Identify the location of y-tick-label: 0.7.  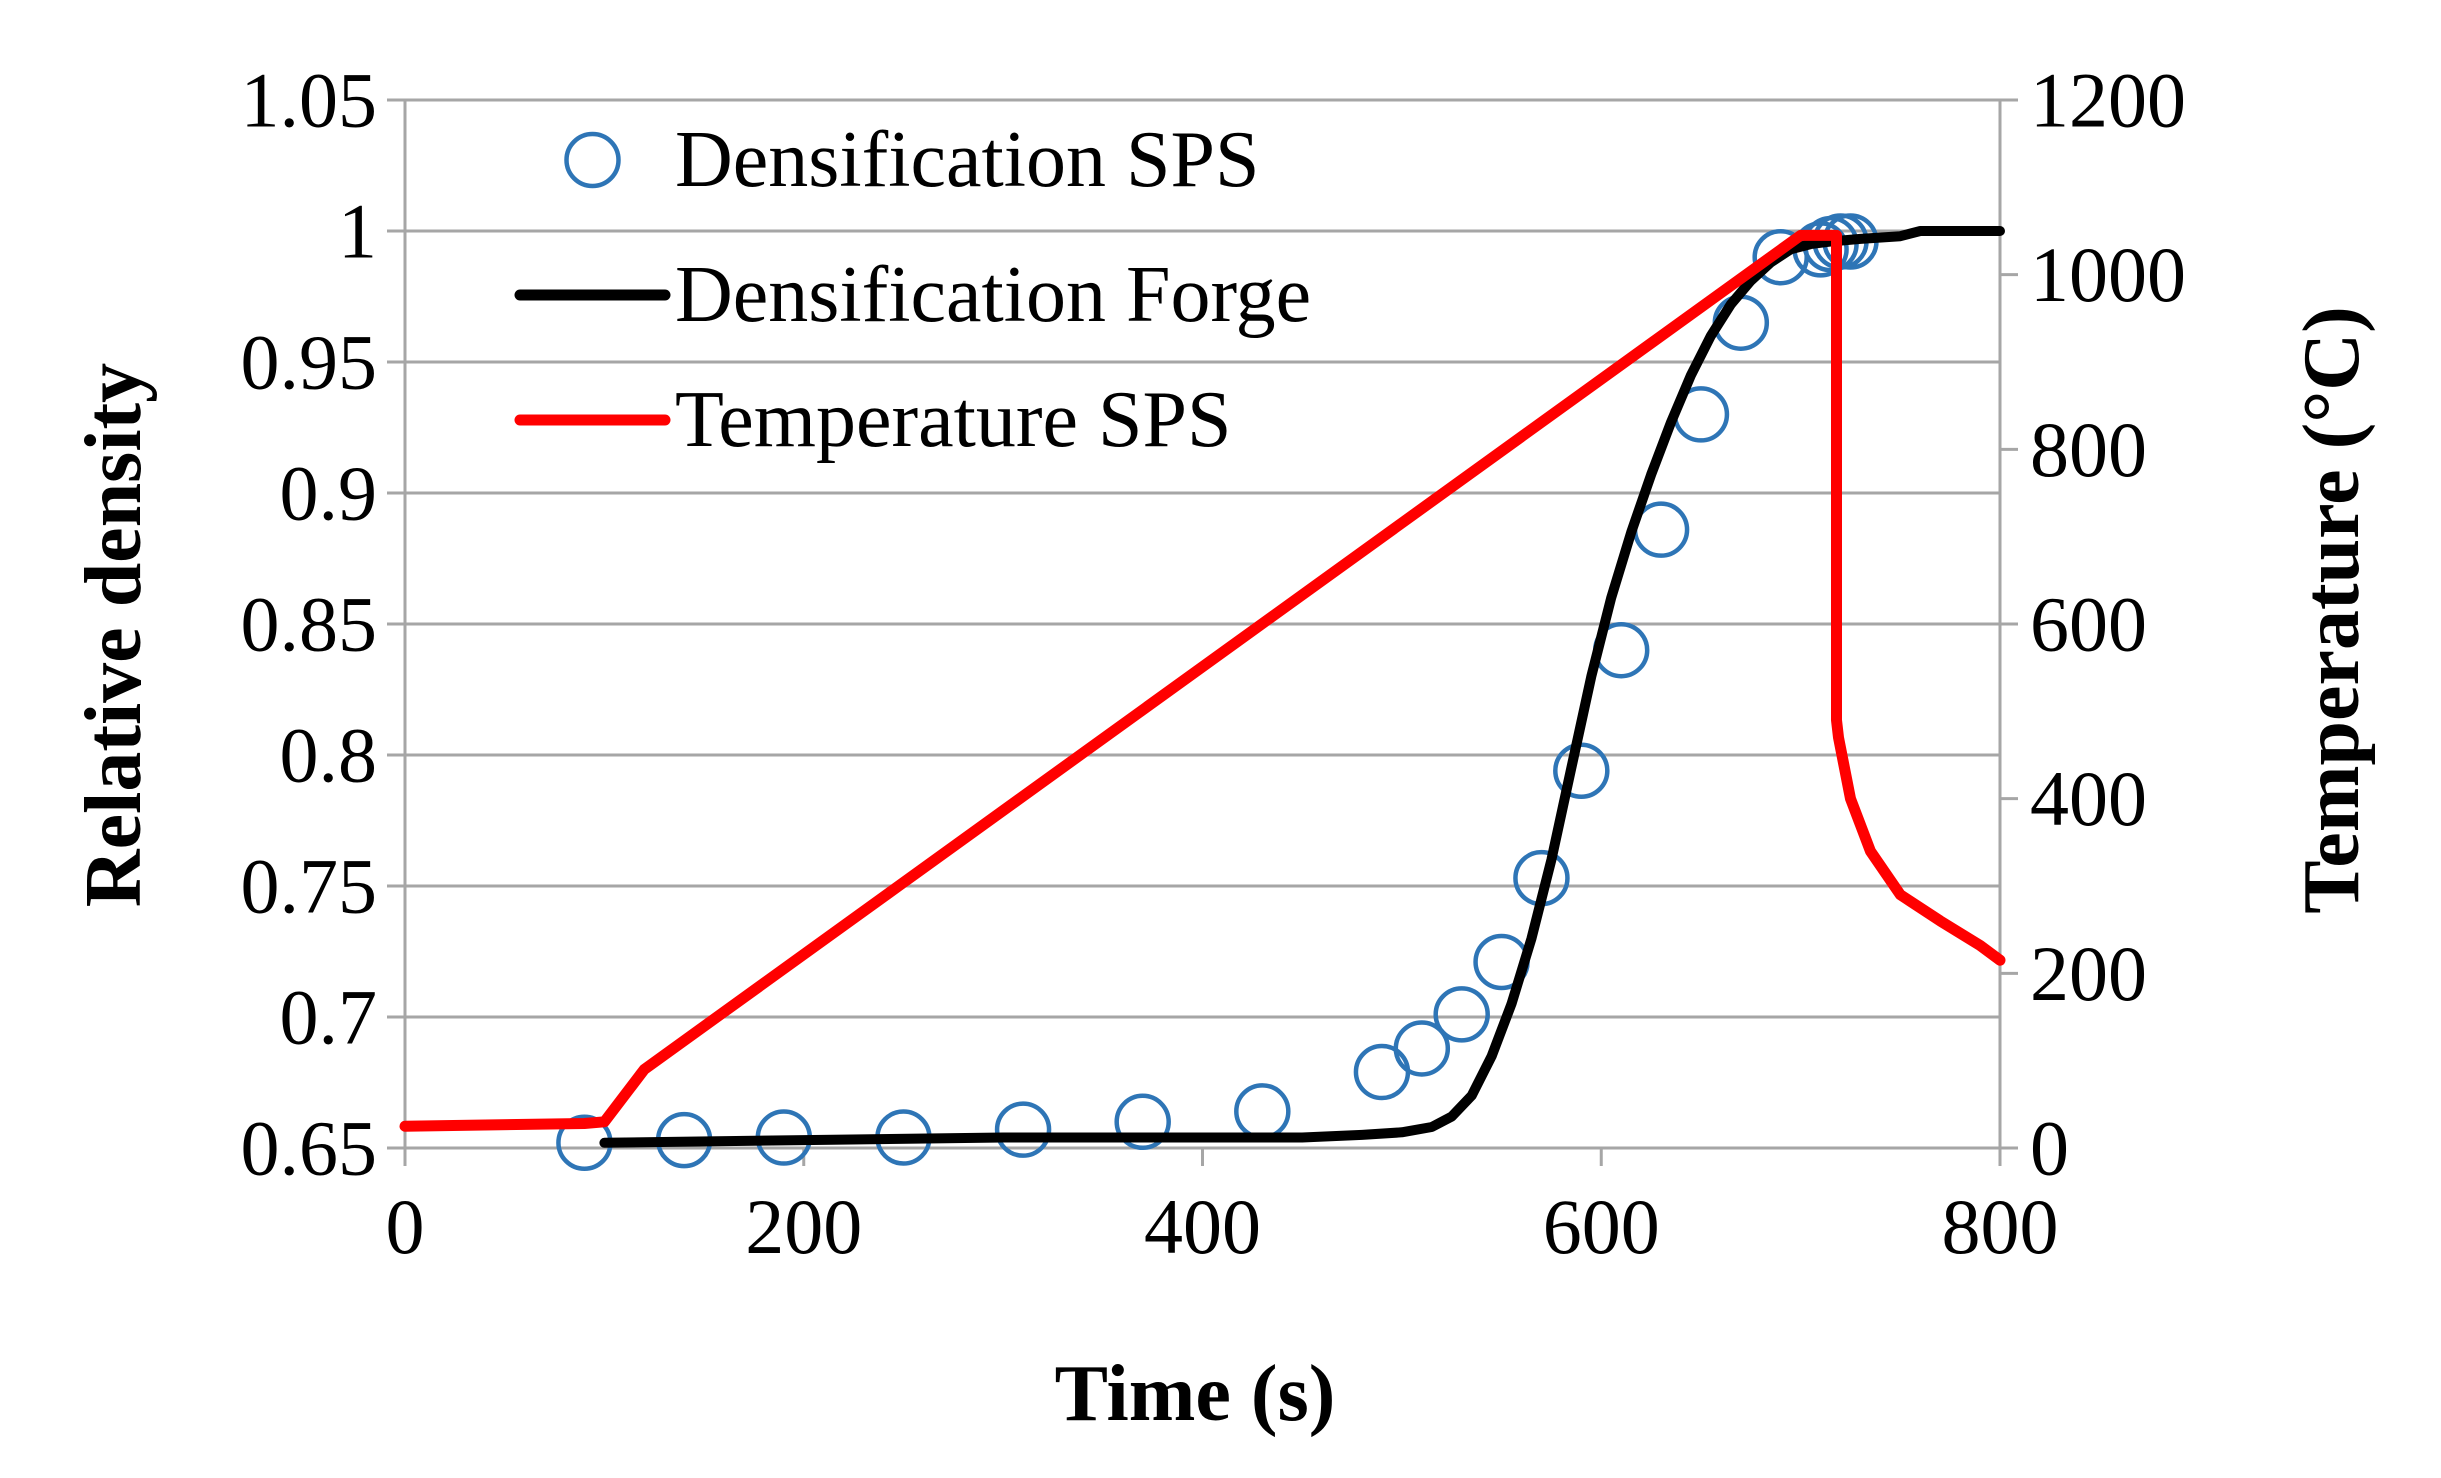
(329, 1017).